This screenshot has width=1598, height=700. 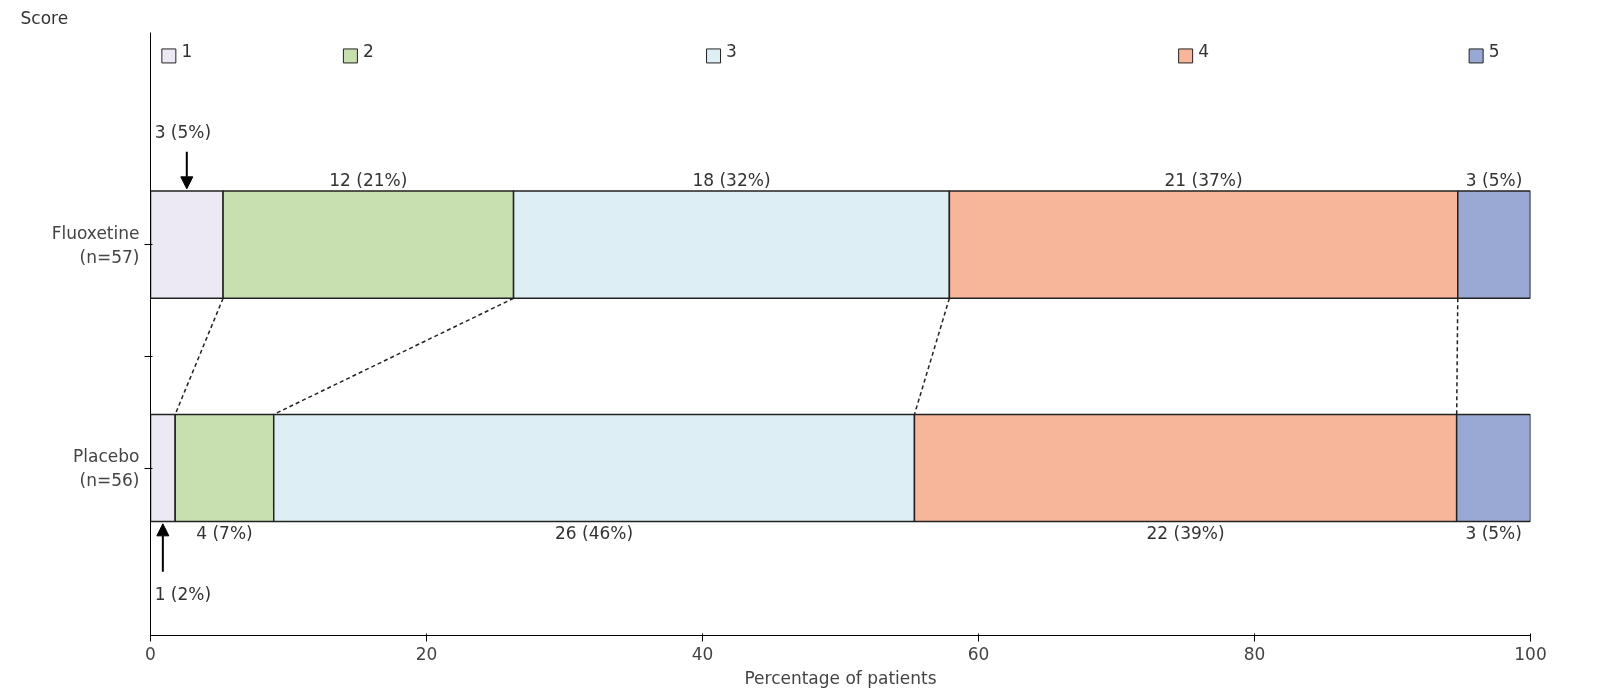 I want to click on data-label: 21 (37%), so click(x=1203, y=179).